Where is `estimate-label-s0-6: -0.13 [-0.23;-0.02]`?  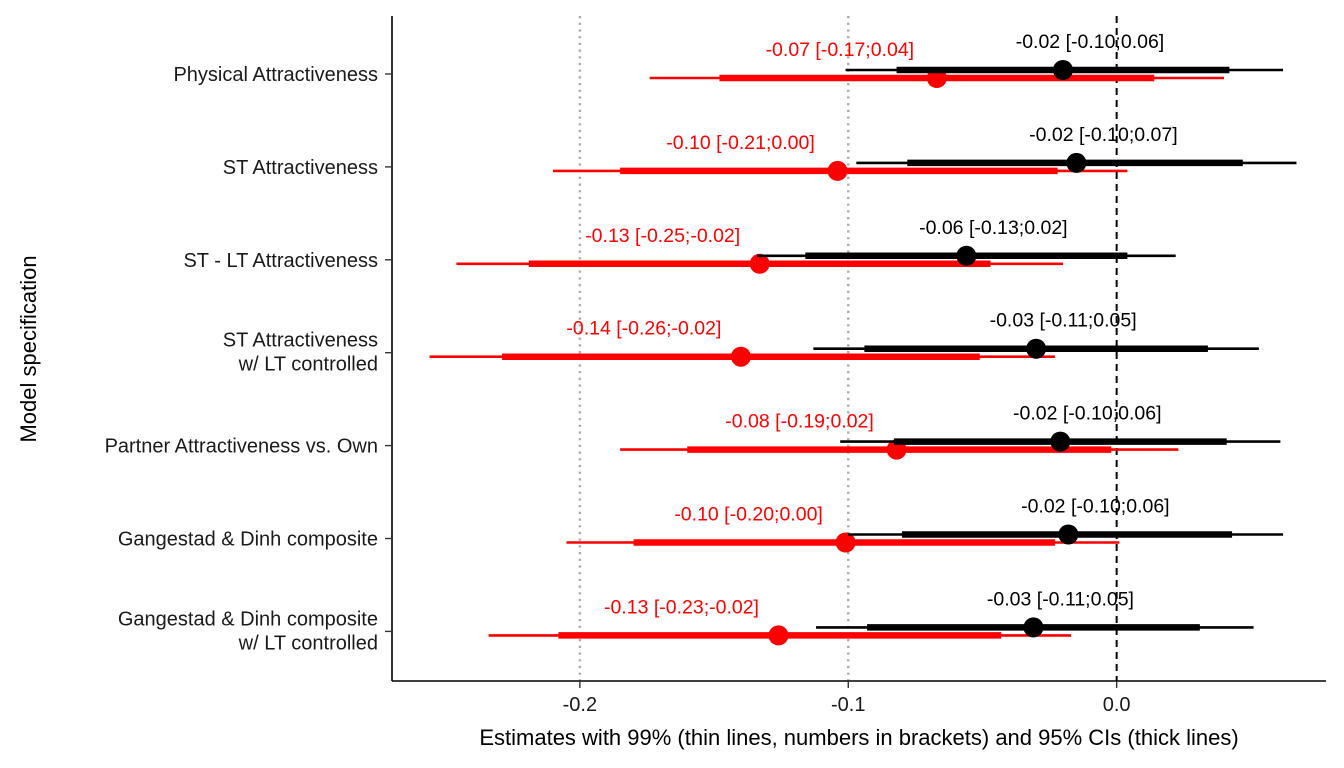
estimate-label-s0-6: -0.13 [-0.23;-0.02] is located at coordinates (681, 607).